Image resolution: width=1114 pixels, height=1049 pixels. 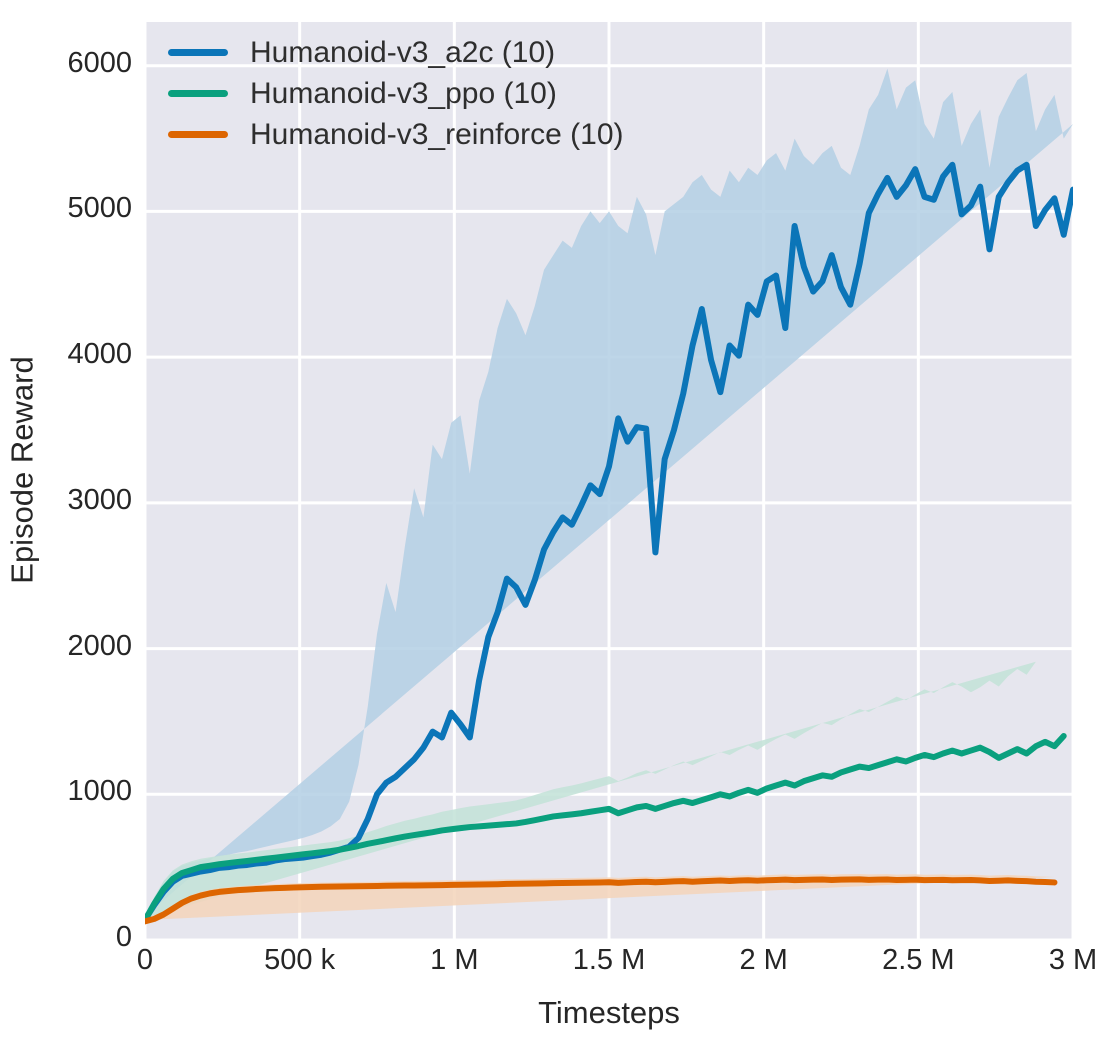 What do you see at coordinates (403, 52) in the screenshot?
I see `legend-label: Humanoid-v3_a2c (10)` at bounding box center [403, 52].